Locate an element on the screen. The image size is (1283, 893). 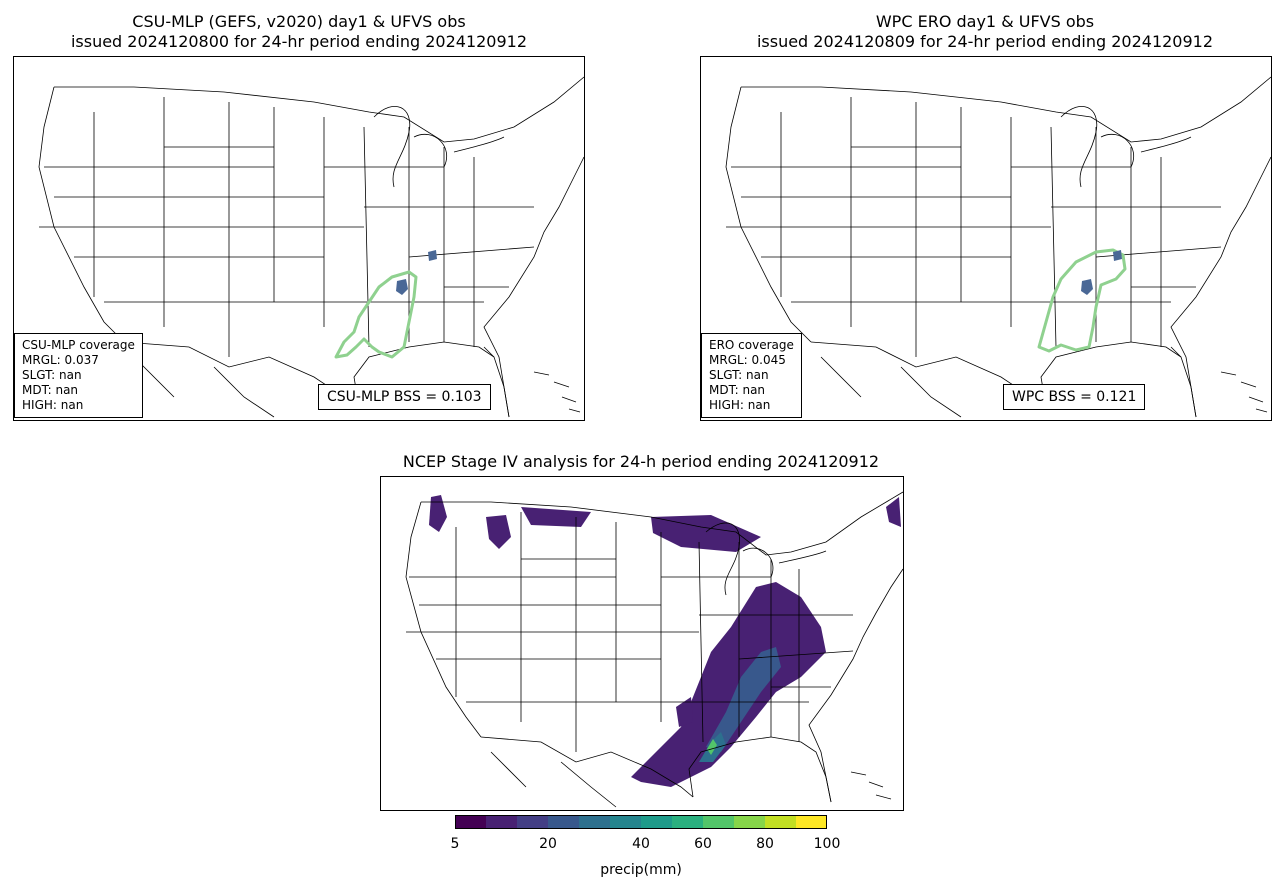
csu-title-line1: CSU-MLP (GEFS, v2020) day1 & UFVS obs is located at coordinates (299, 21).